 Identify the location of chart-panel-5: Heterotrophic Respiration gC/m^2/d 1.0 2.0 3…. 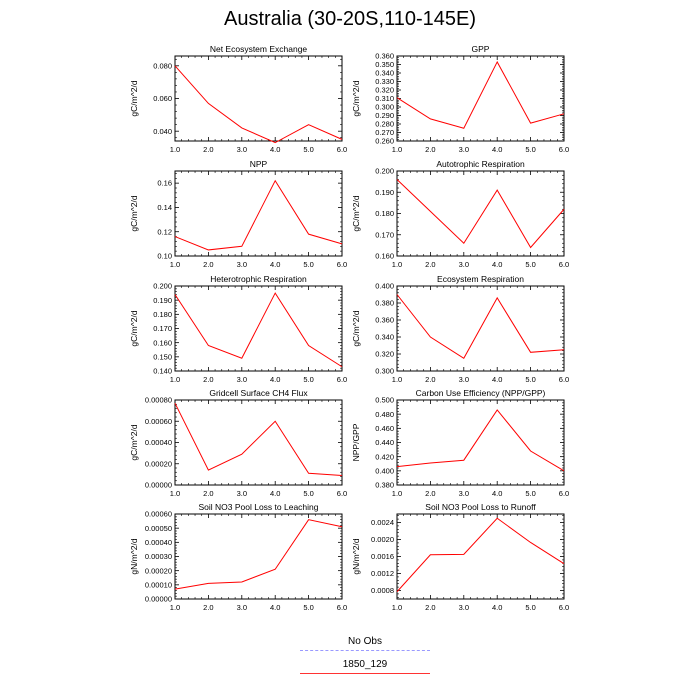
(238, 329).